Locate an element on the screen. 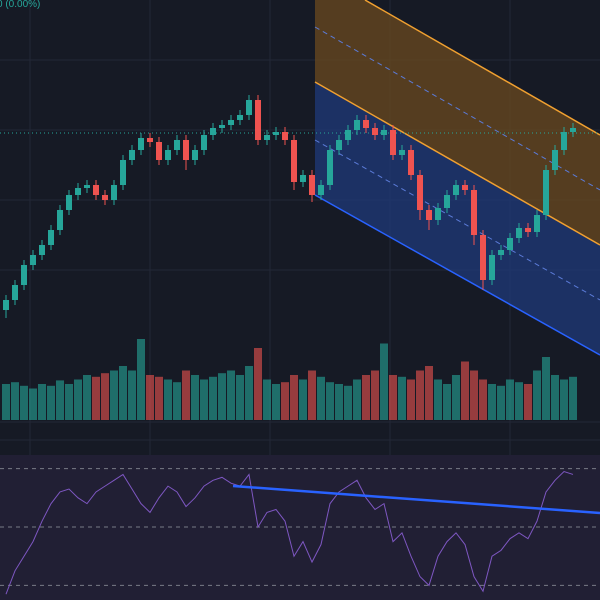  channel-bottom is located at coordinates (457, 275).